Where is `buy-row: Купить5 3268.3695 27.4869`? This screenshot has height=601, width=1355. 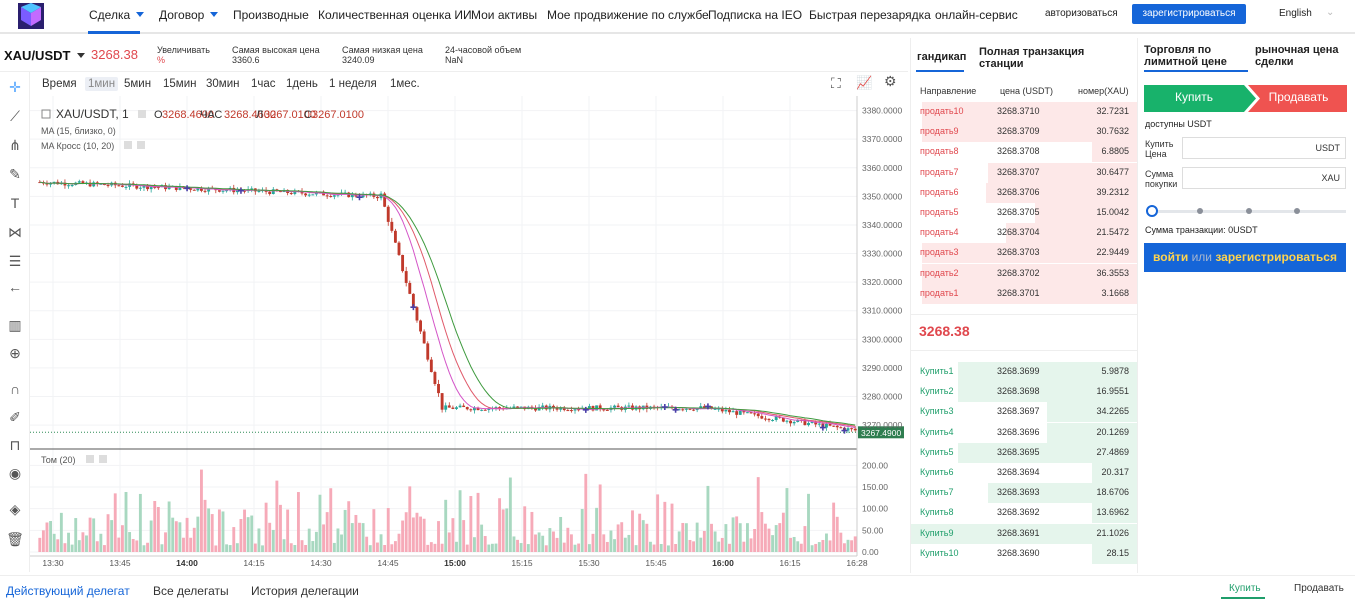 buy-row: Купить5 3268.3695 27.4869 is located at coordinates (1024, 452).